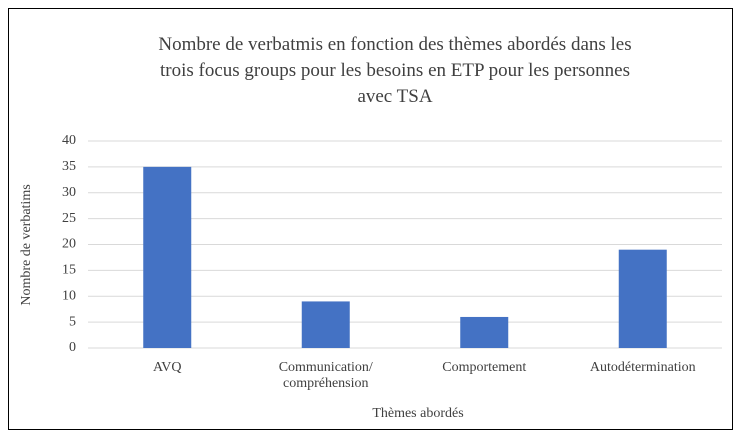 This screenshot has height=435, width=737. Describe the element at coordinates (69, 270) in the screenshot. I see `y-tick-label: 15` at that location.